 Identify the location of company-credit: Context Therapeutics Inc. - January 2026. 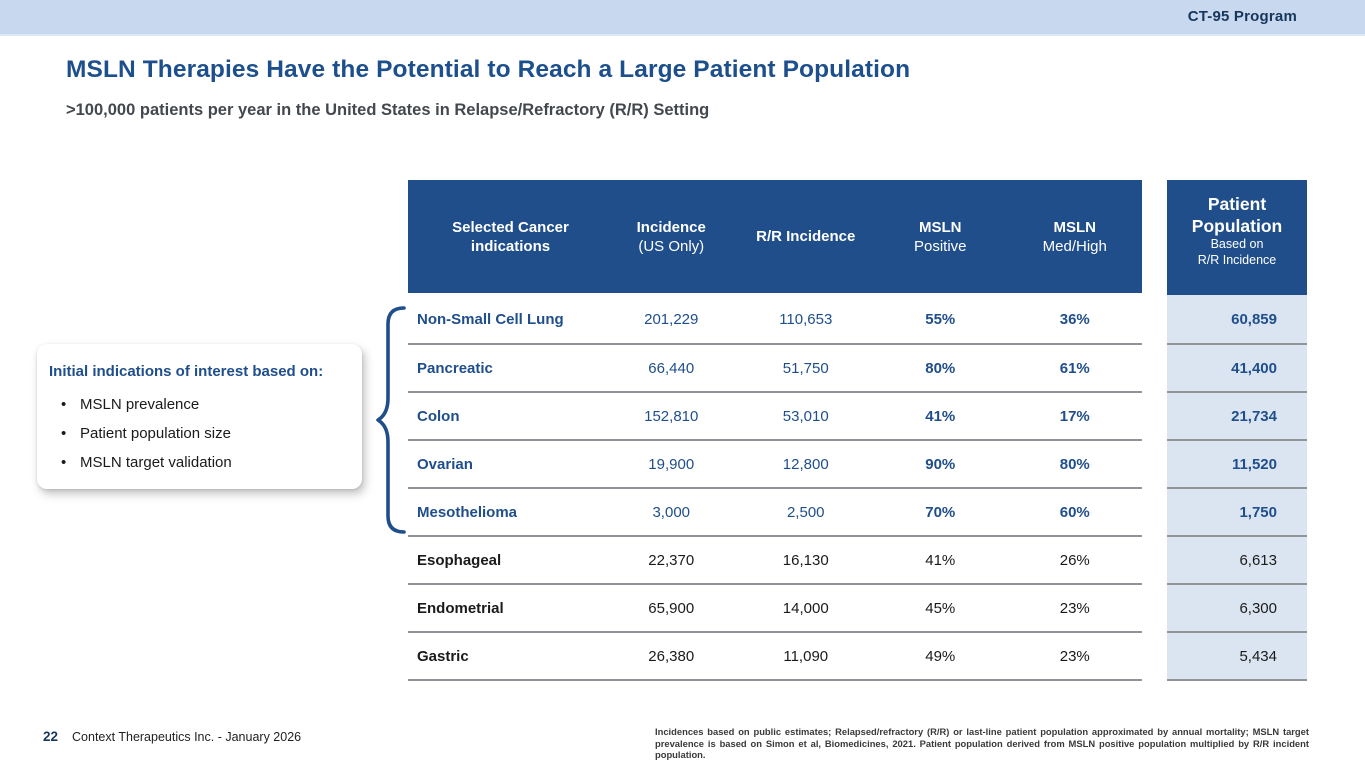
(187, 737).